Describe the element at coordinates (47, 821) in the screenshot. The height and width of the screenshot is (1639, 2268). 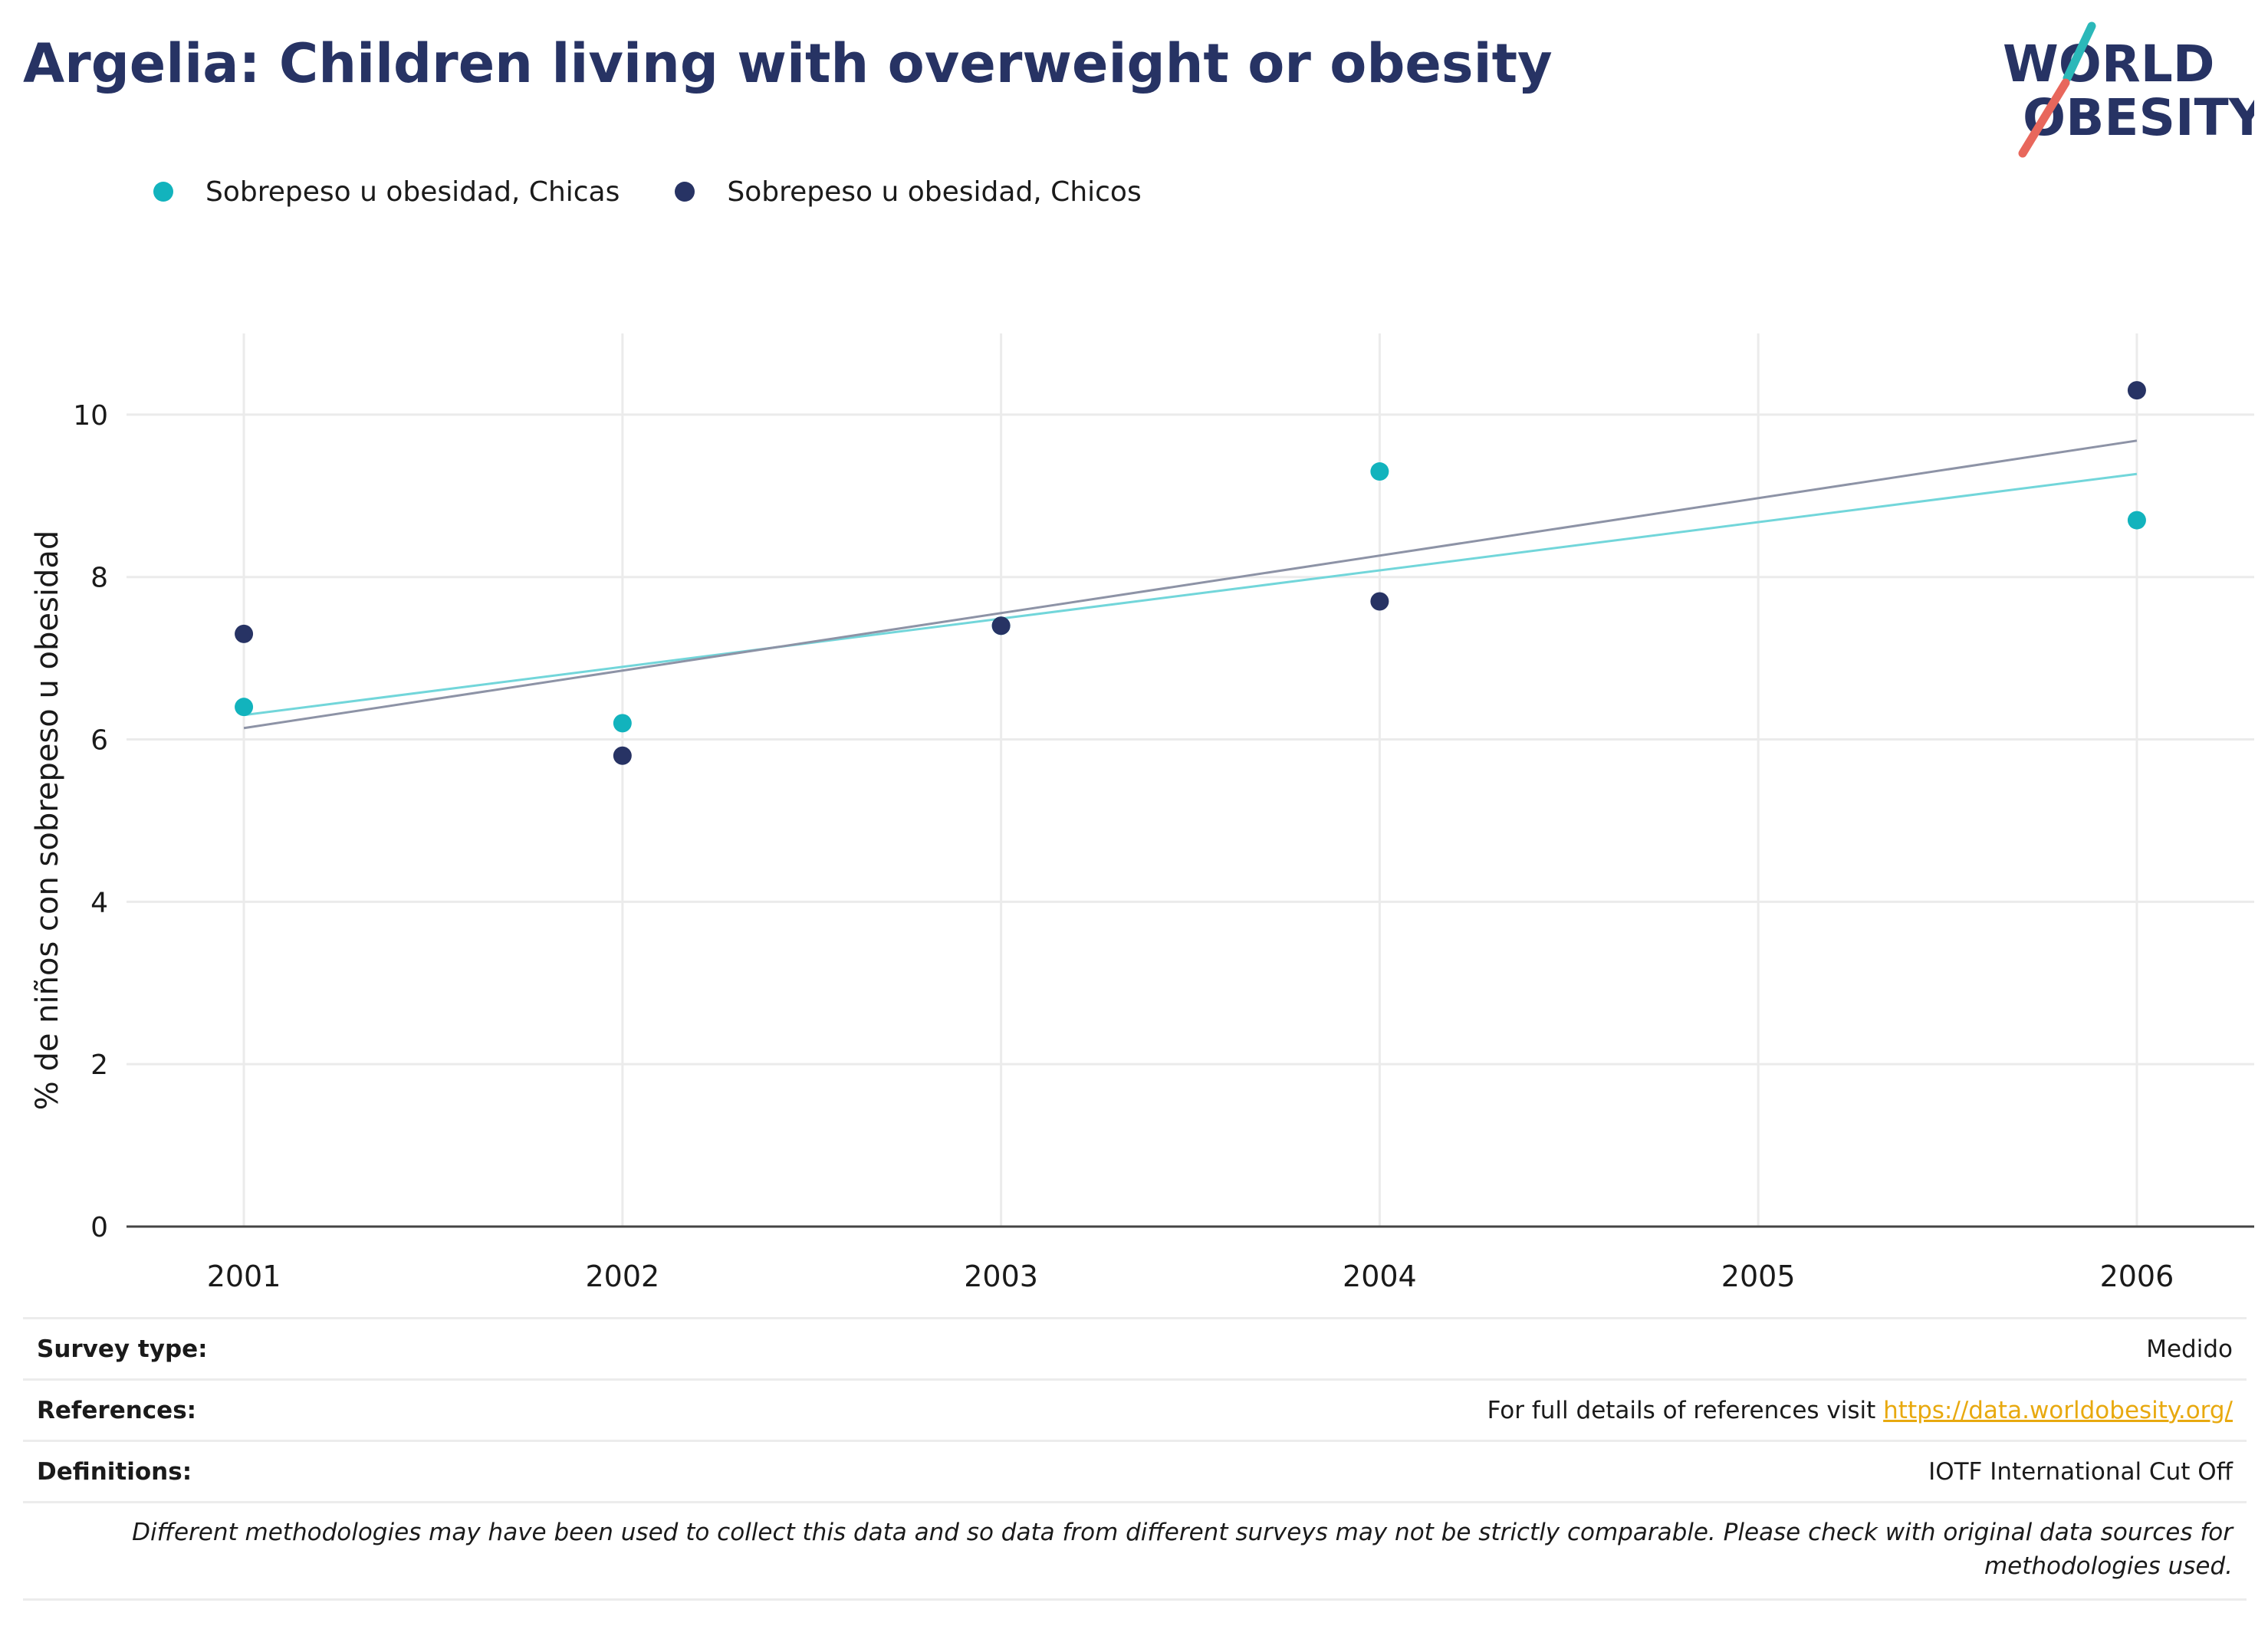
I see `y-axis-label: % de niños con sobrepeso u obesidad` at that location.